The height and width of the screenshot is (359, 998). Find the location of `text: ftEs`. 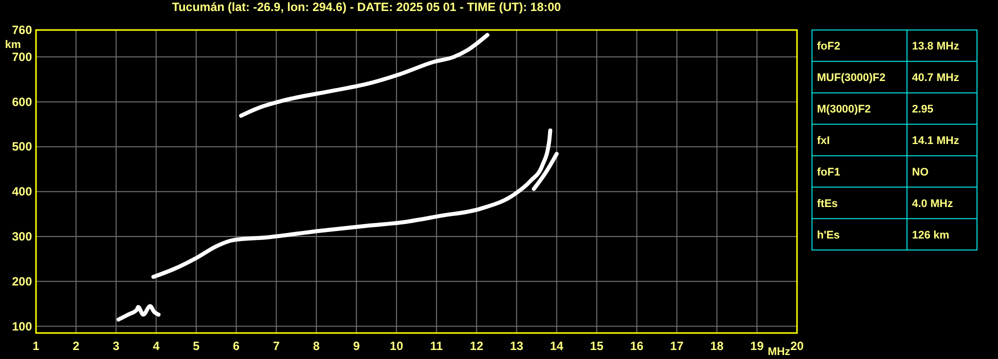

text: ftEs is located at coordinates (827, 204).